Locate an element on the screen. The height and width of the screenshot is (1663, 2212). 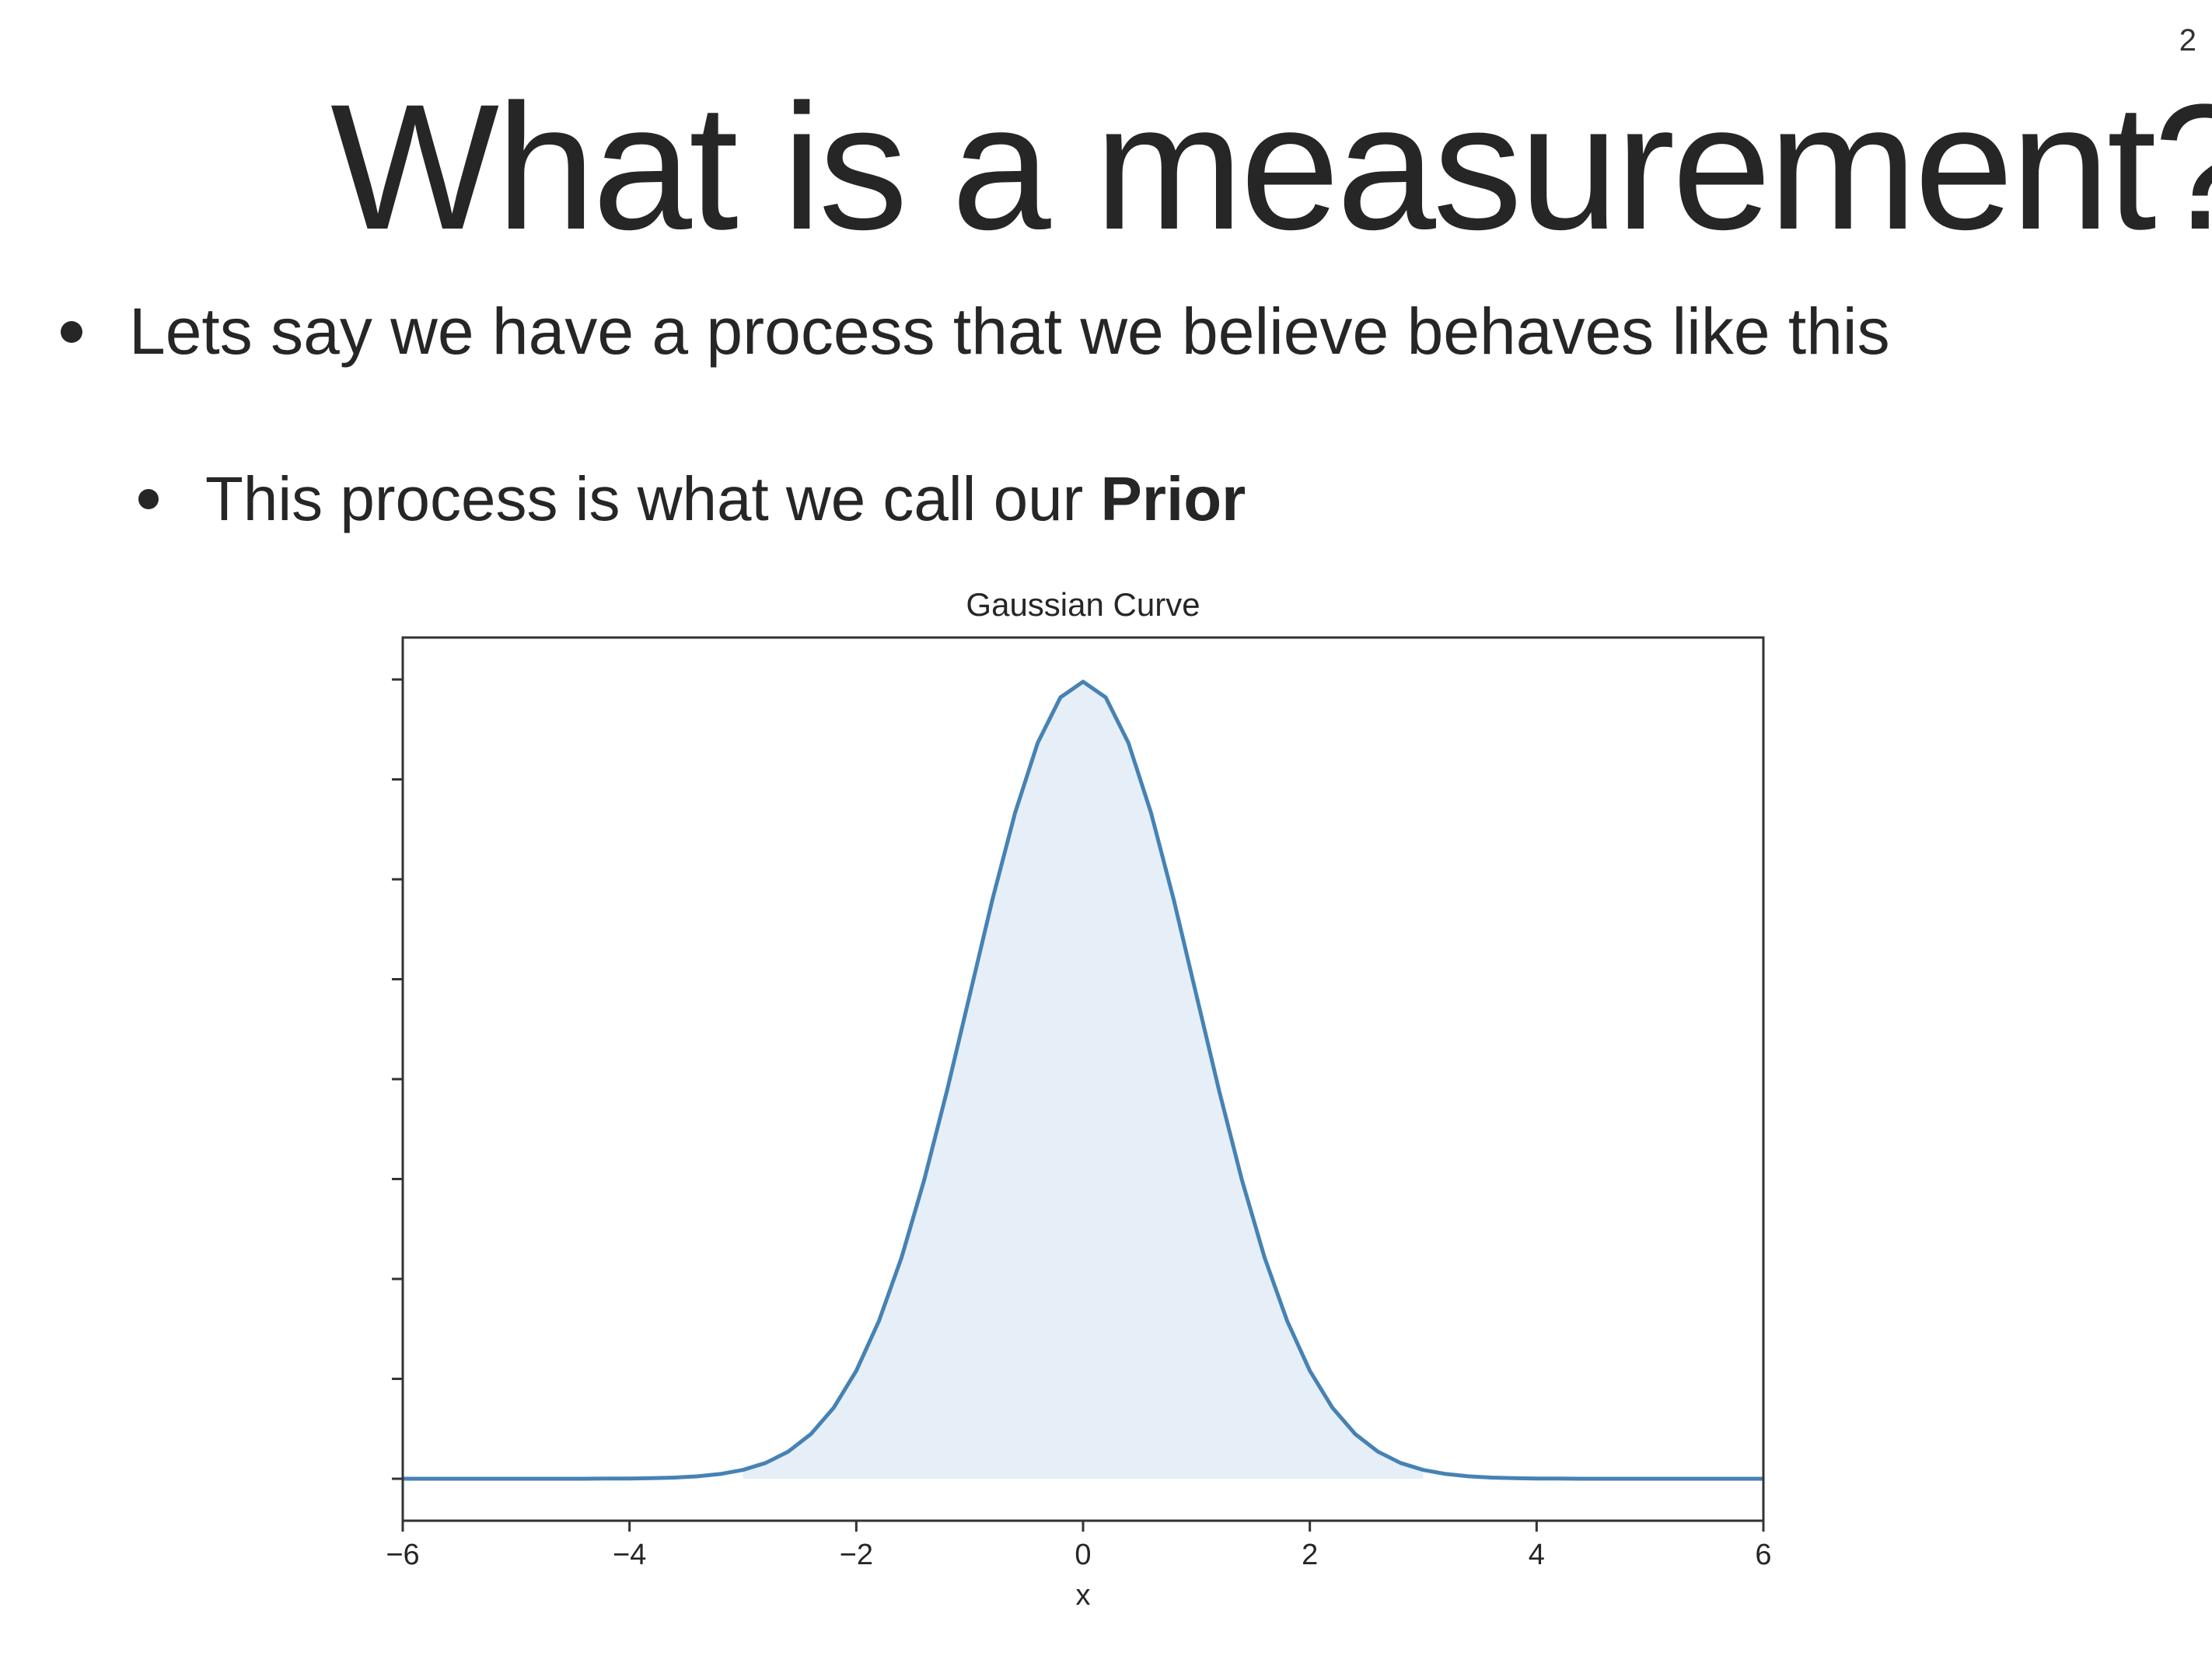
slide-title: What is a measurement? is located at coordinates (1271, 167).